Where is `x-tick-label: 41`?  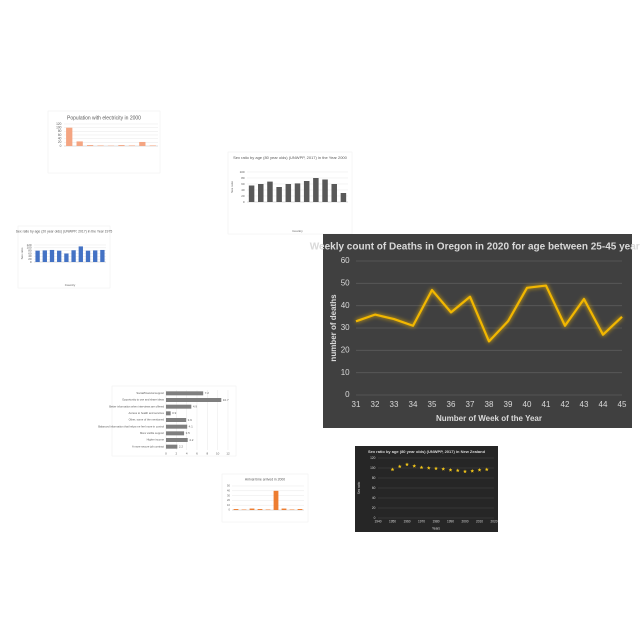
x-tick-label: 41 is located at coordinates (546, 404).